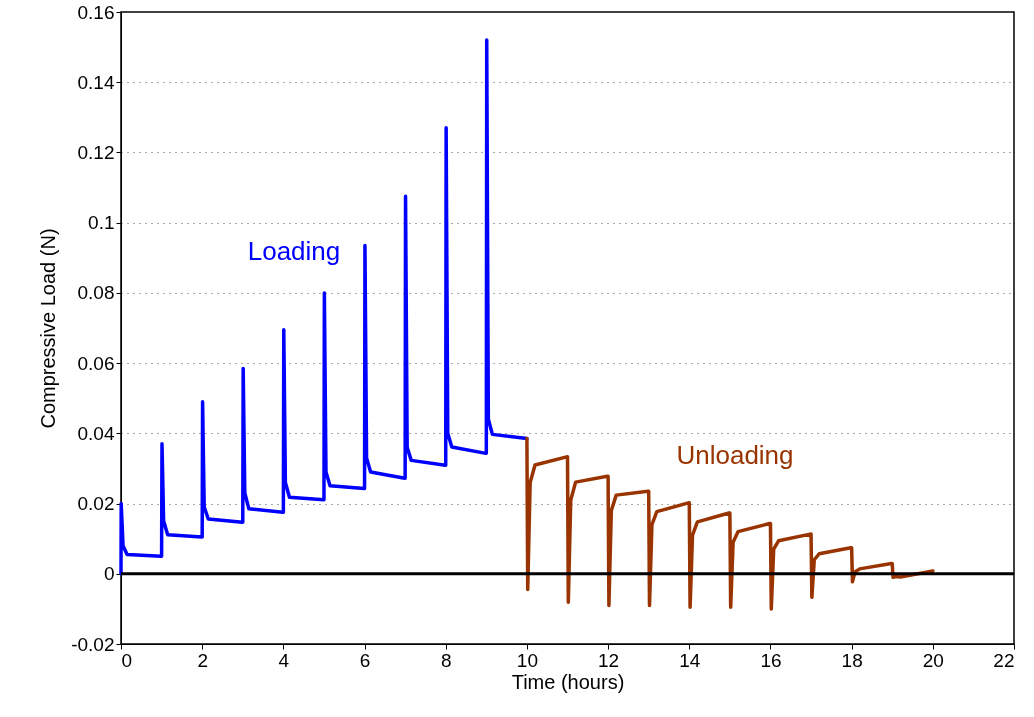 This screenshot has width=1034, height=717. Describe the element at coordinates (101, 223) in the screenshot. I see `y-tick-label: 0.1` at that location.